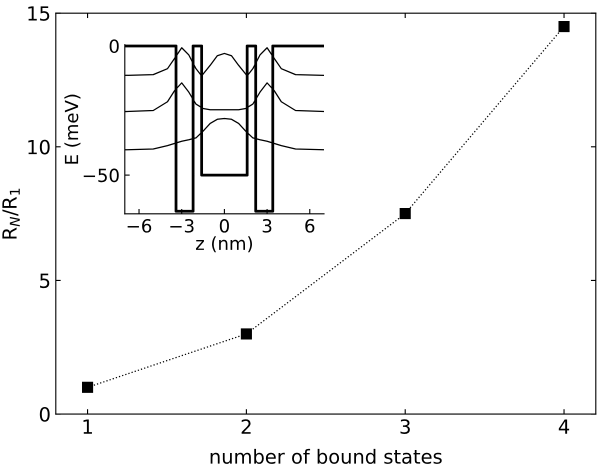 The image size is (600, 470). I want to click on y-axis-title: E (meV), so click(72, 129).